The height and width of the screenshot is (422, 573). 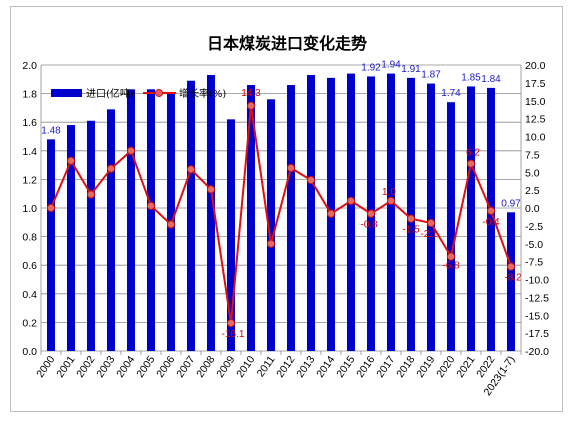 I want to click on y-right-tick-label: 17.5, so click(x=535, y=84).